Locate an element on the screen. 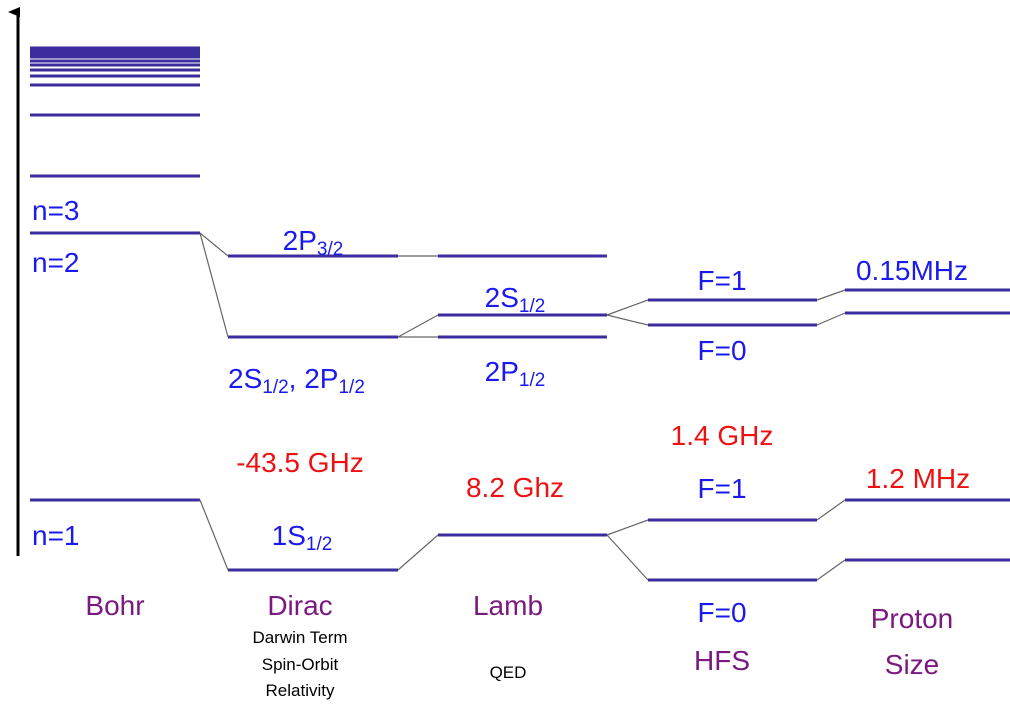 Image resolution: width=1010 pixels, height=719 pixels. state-main: 1S is located at coordinates (289, 535).